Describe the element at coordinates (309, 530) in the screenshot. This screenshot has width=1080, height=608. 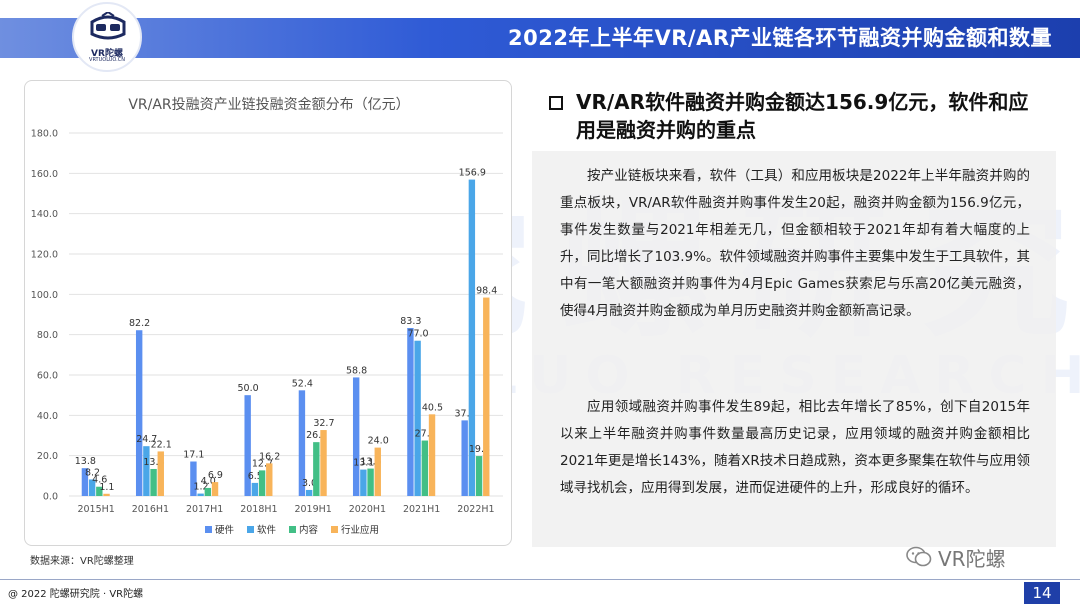
I see `legend-label: 内容` at that location.